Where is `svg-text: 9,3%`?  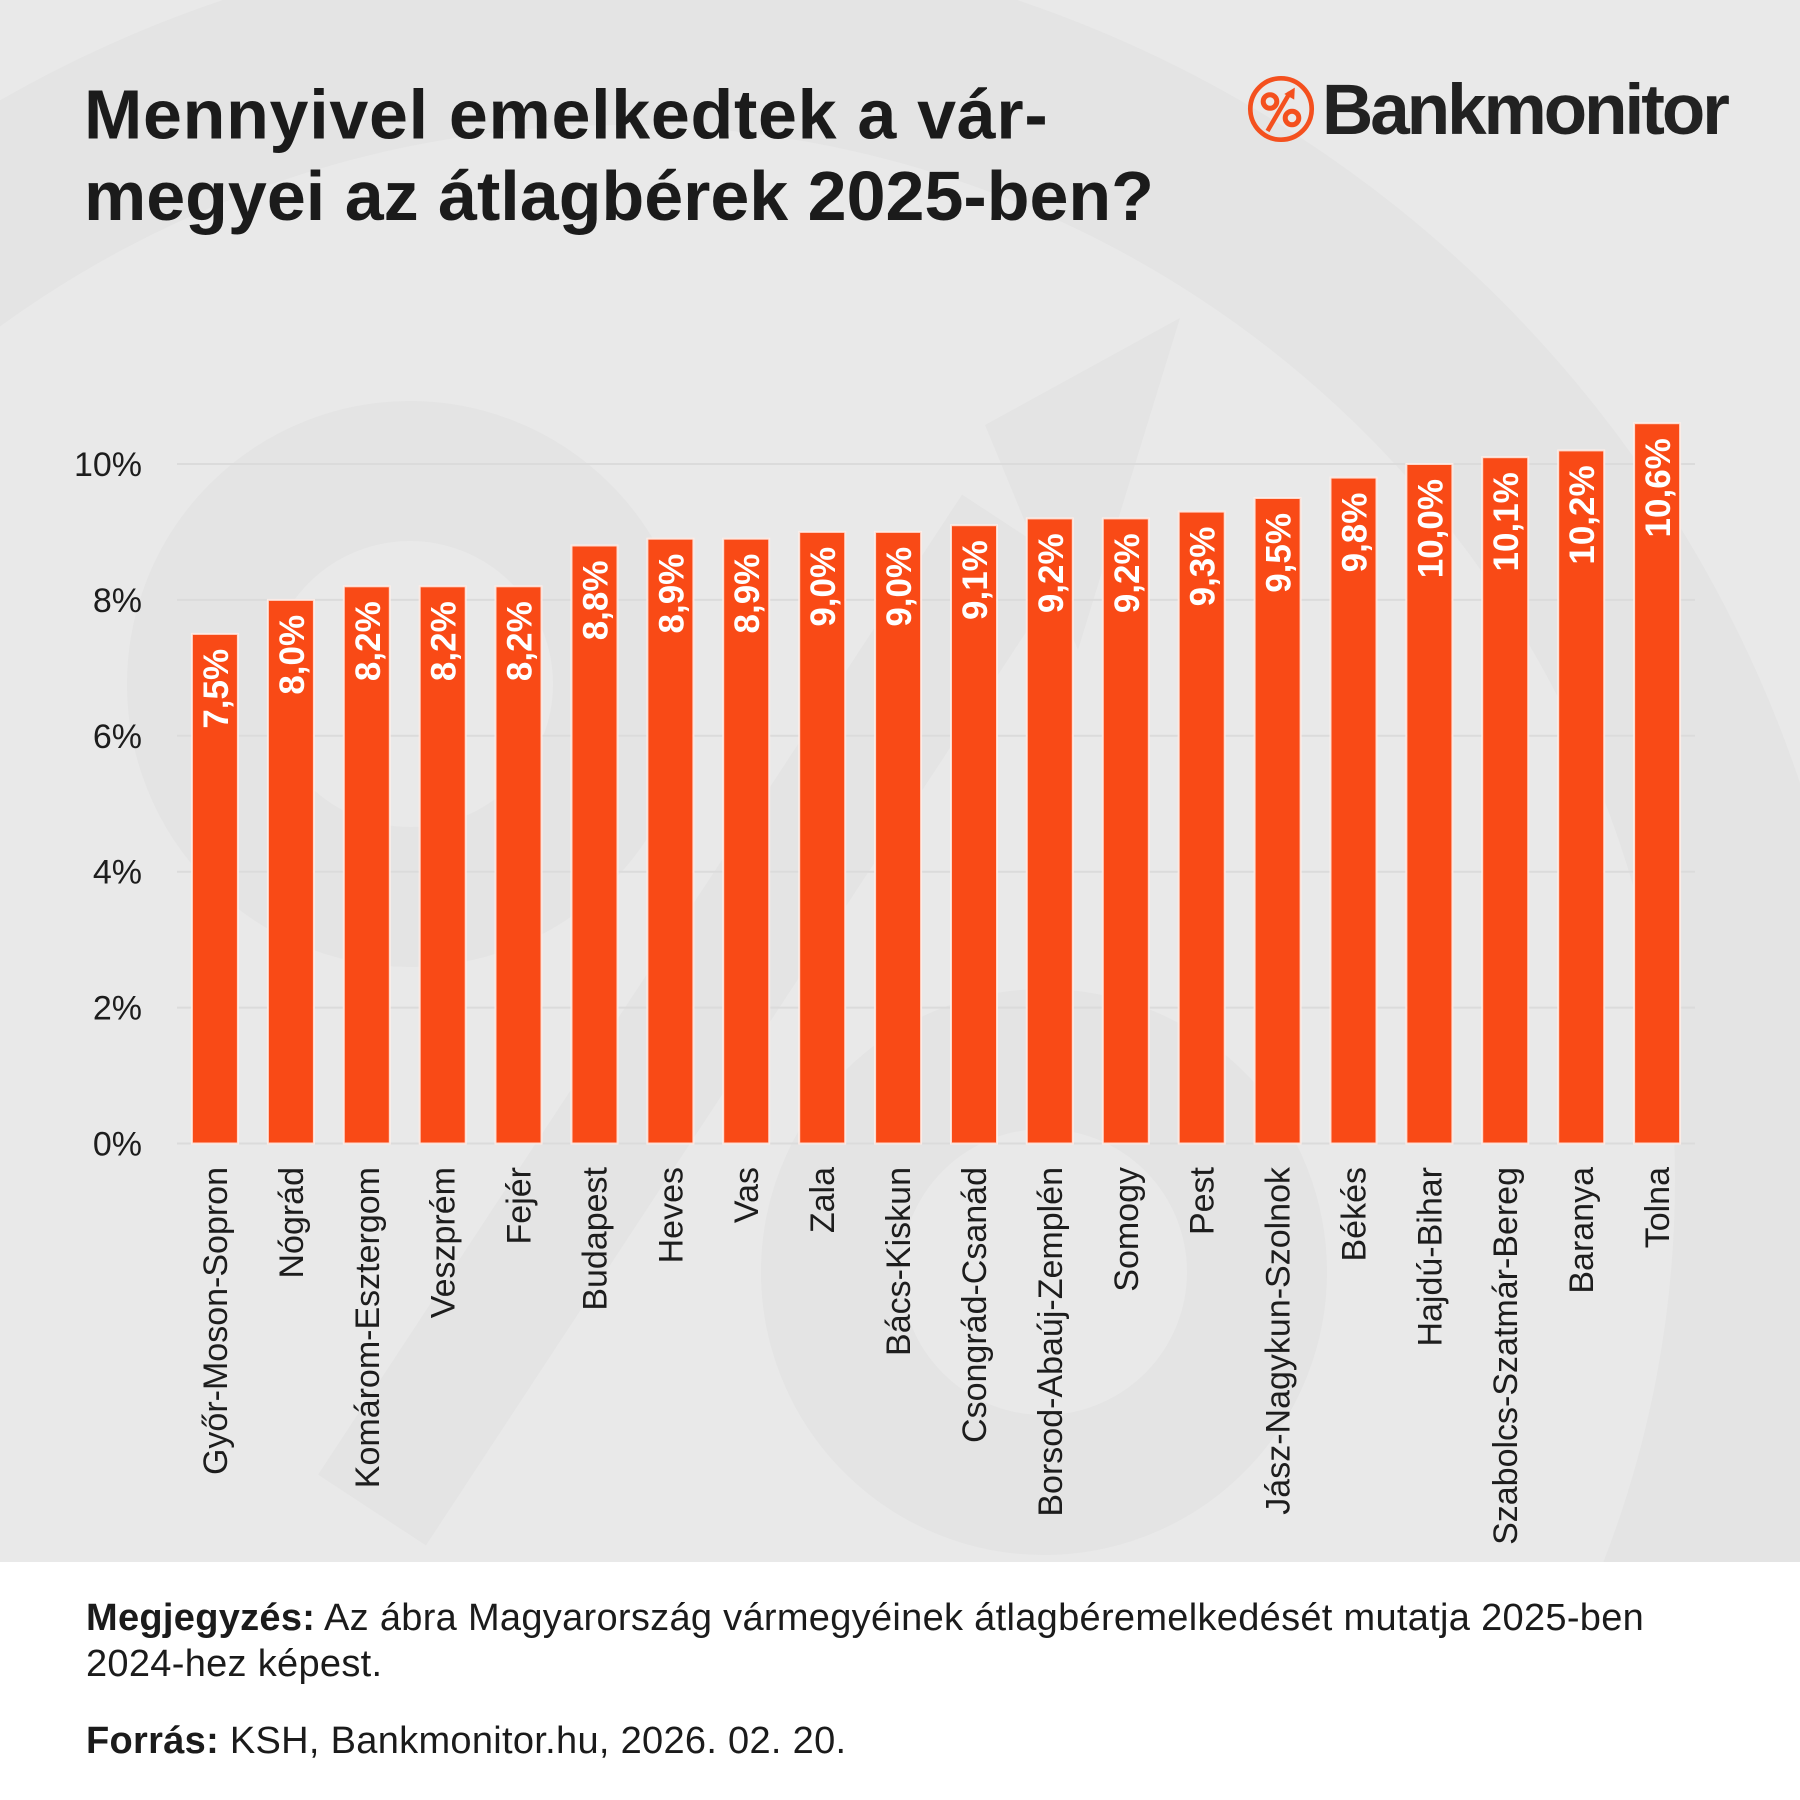
svg-text: 9,3% is located at coordinates (1203, 567).